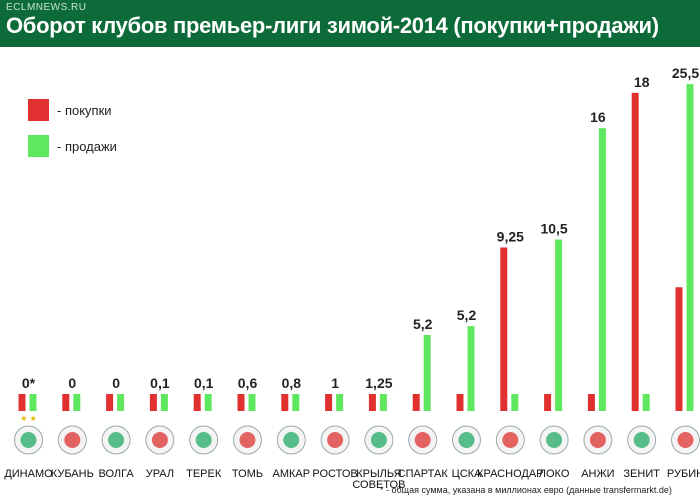  Describe the element at coordinates (598, 117) in the screenshot. I see `total-label-13: 16` at that location.